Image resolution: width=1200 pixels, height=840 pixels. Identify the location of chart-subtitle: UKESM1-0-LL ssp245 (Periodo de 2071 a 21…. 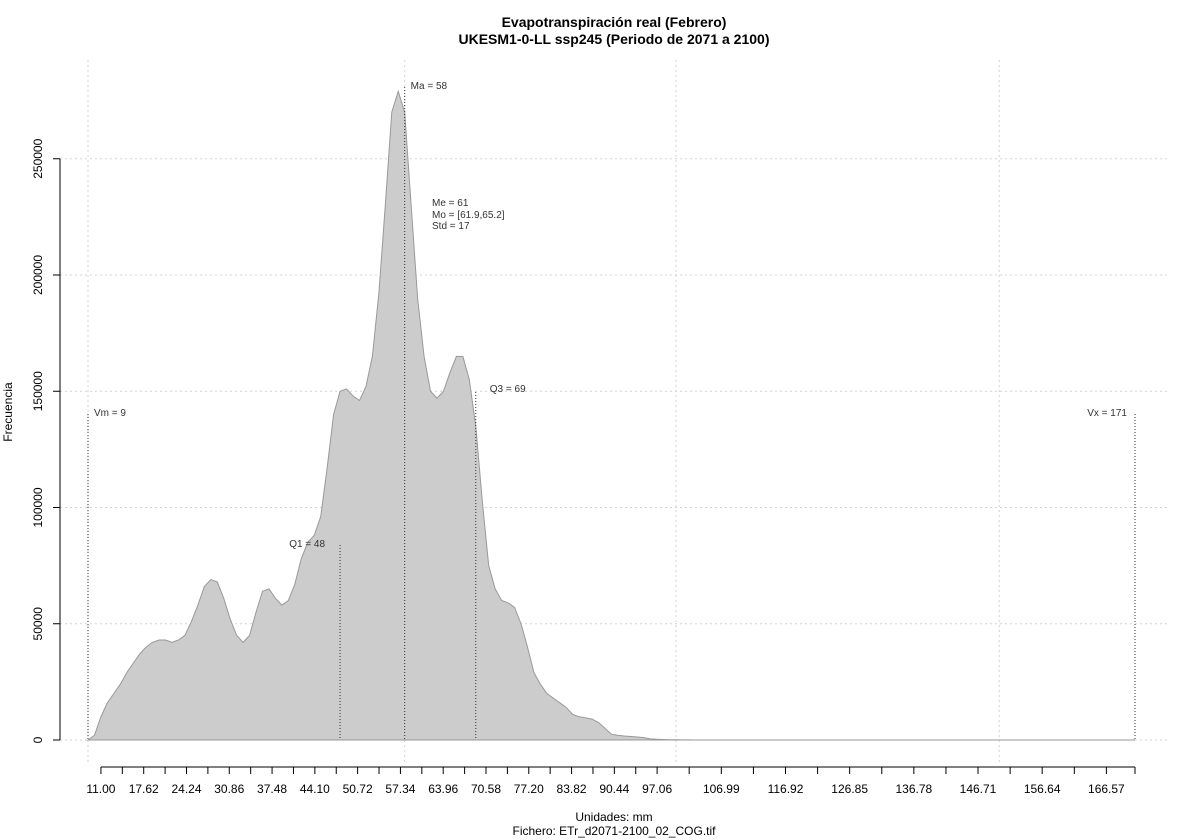
(614, 39).